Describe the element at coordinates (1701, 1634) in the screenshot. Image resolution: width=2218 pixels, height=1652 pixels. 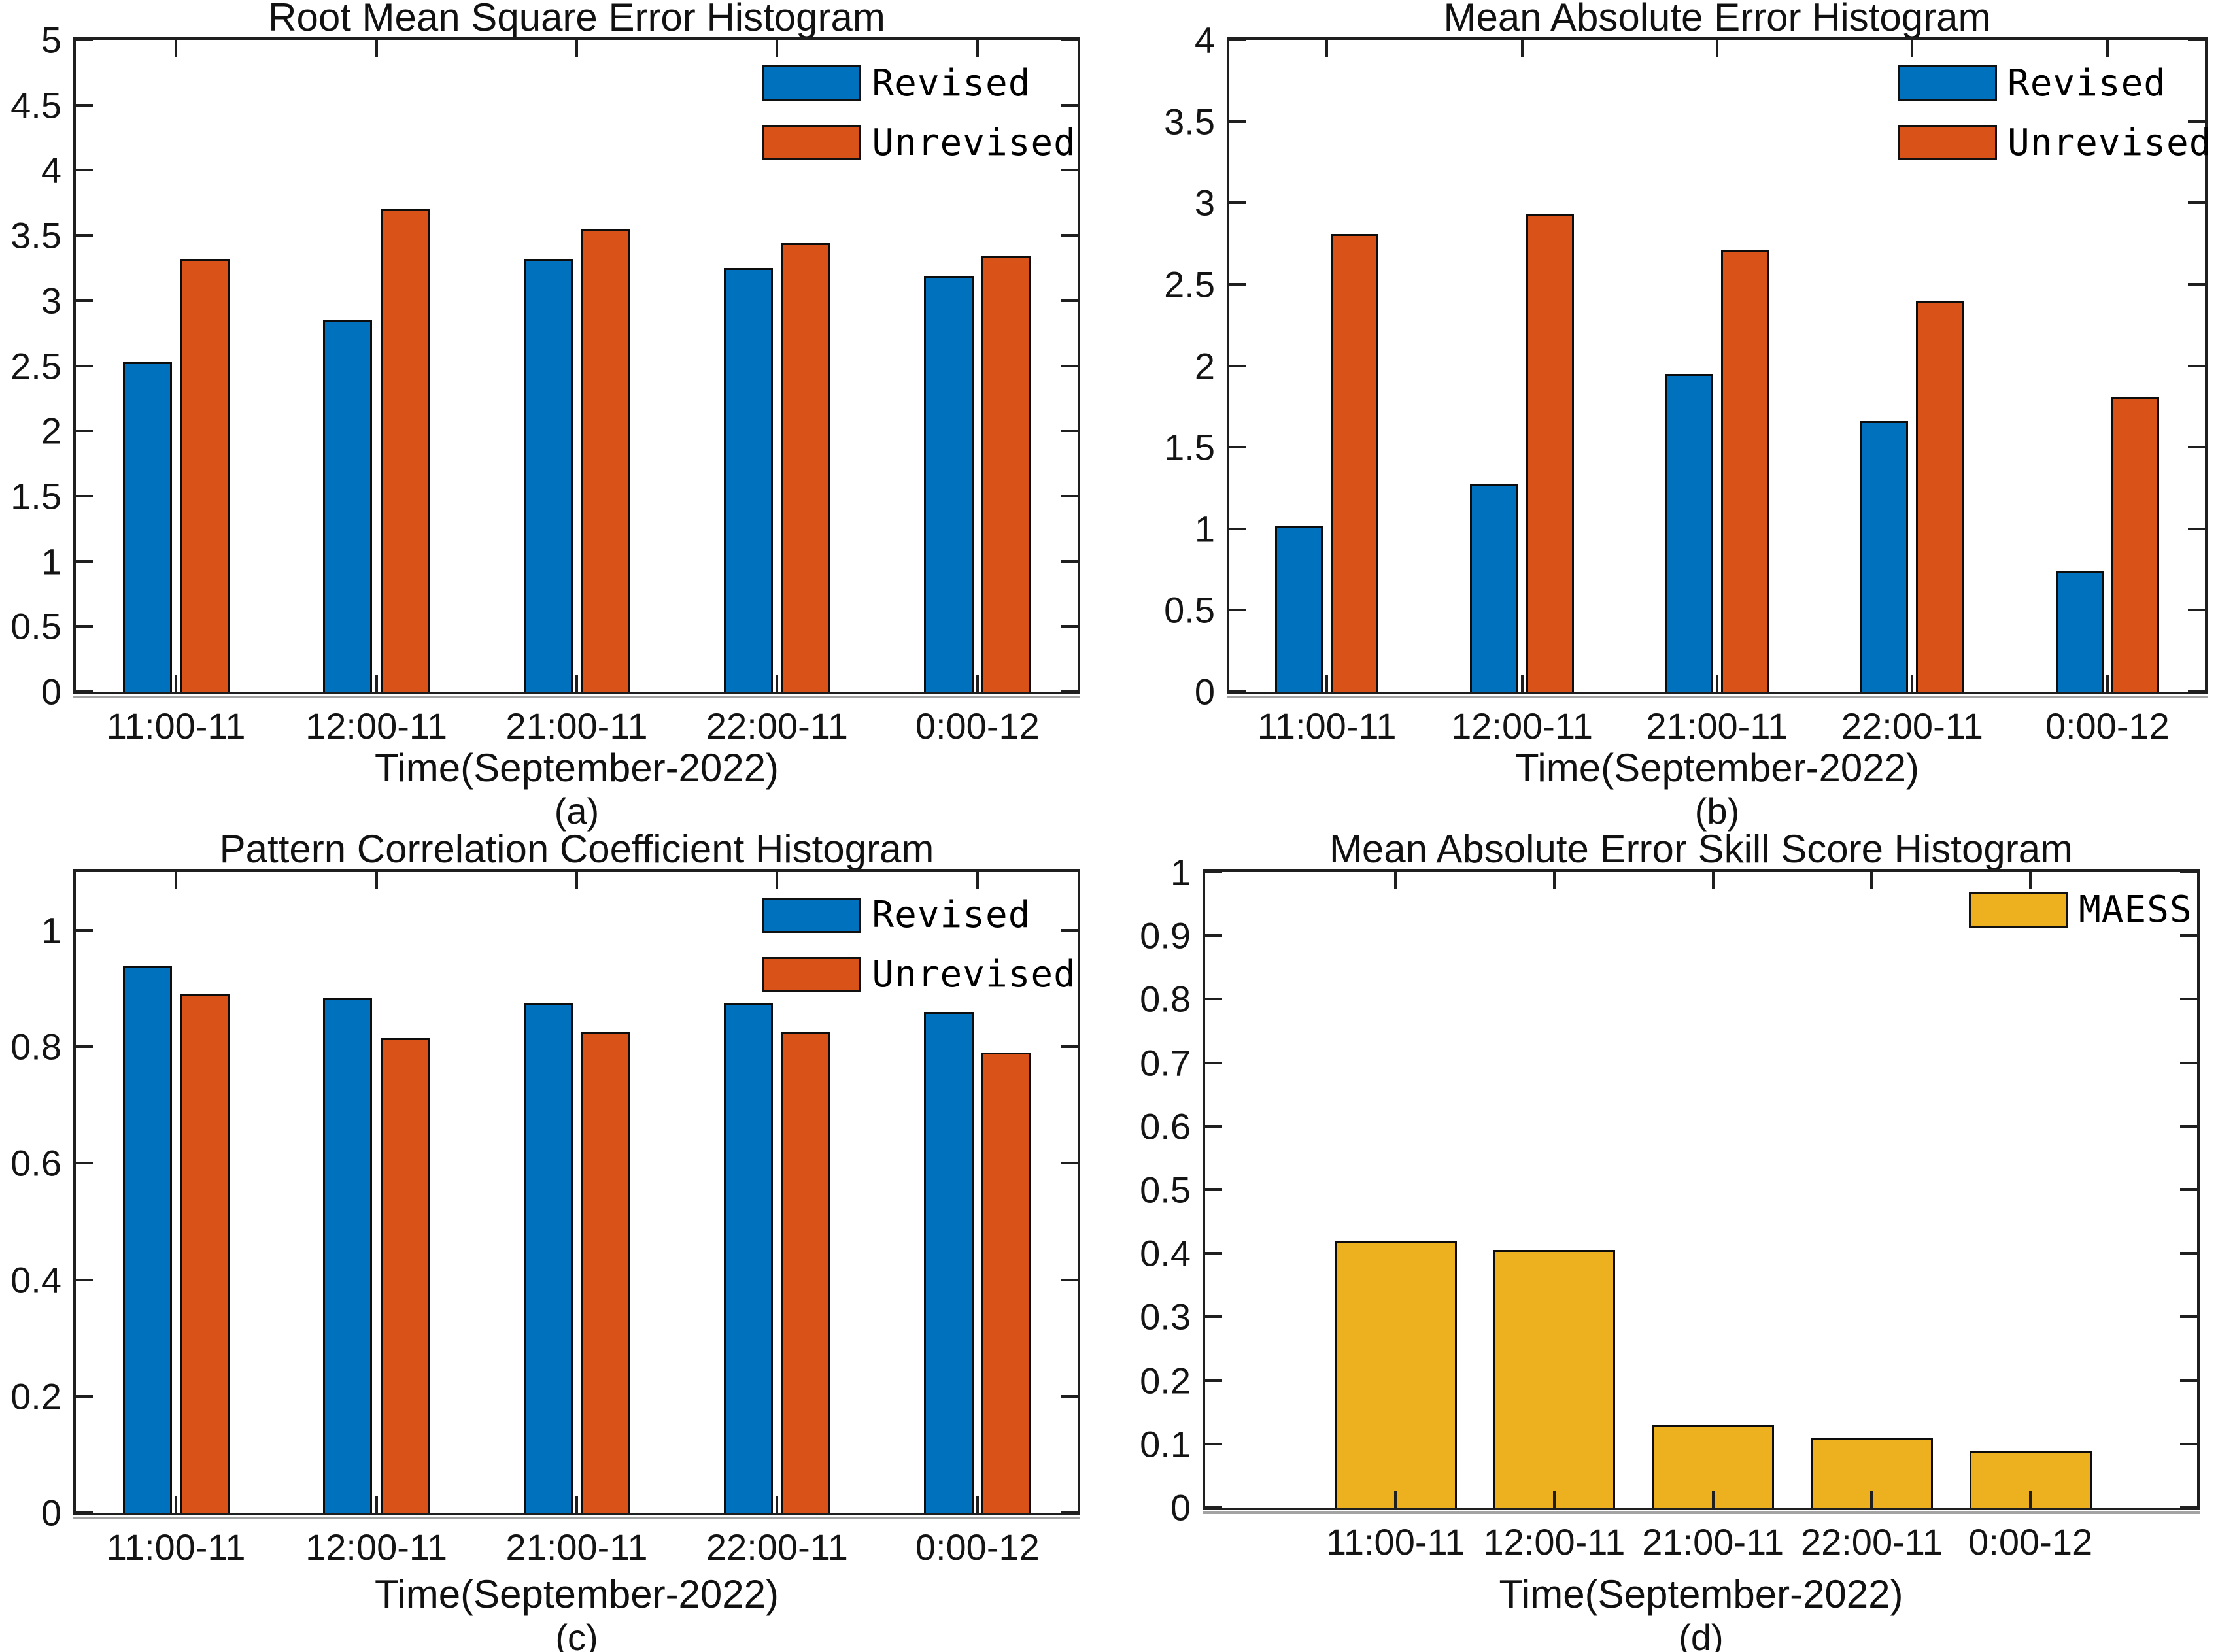
I see `subplot-letter-d: (d)` at that location.